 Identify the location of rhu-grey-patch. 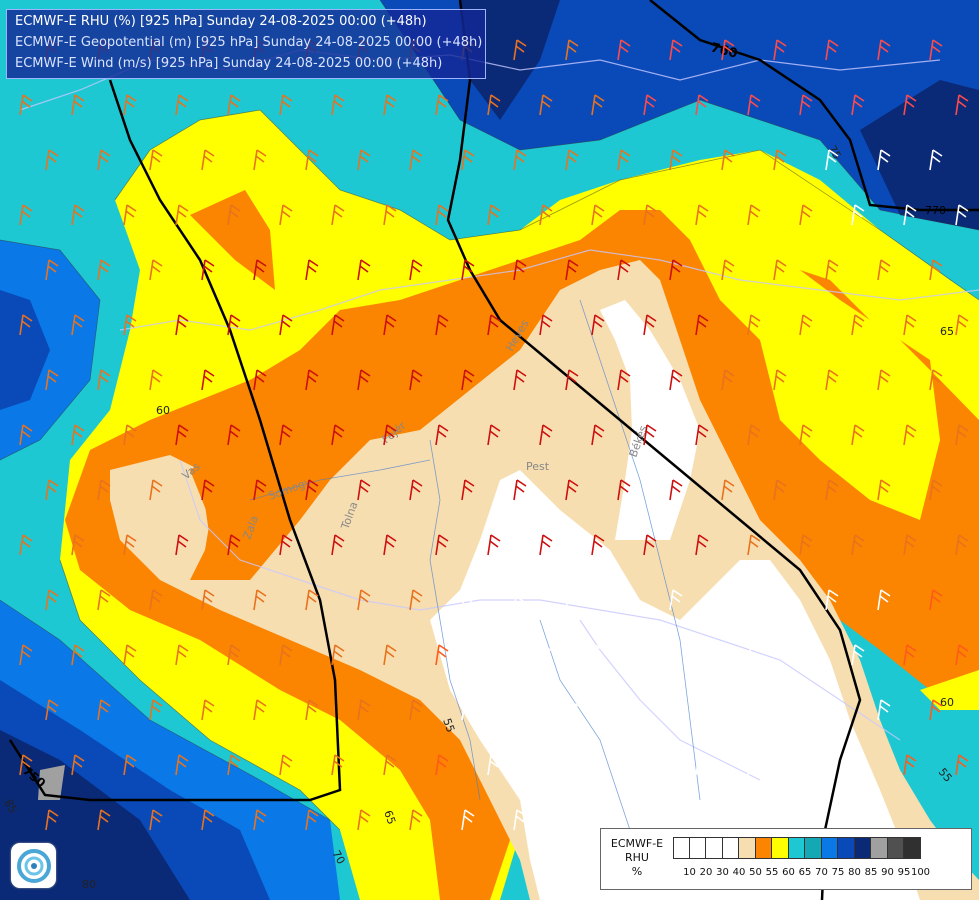
(51, 782).